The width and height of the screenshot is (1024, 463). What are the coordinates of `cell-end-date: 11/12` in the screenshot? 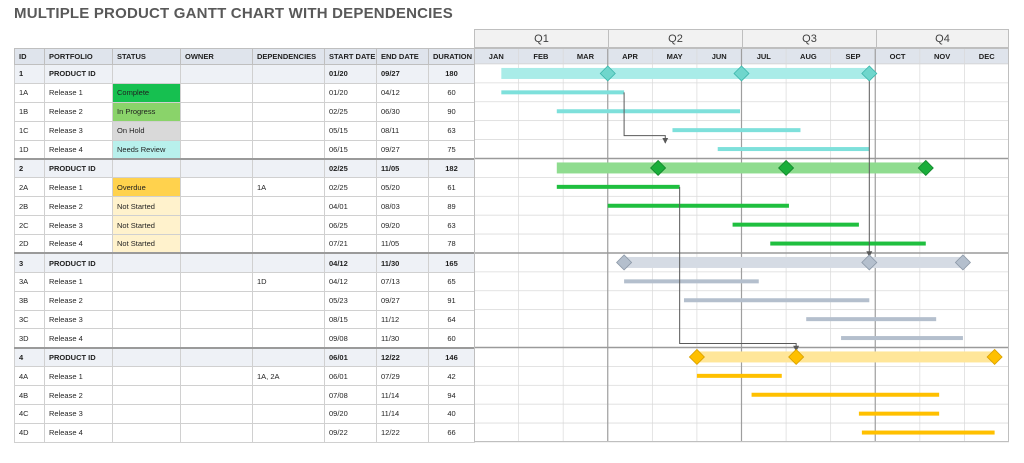 It's located at (402, 319).